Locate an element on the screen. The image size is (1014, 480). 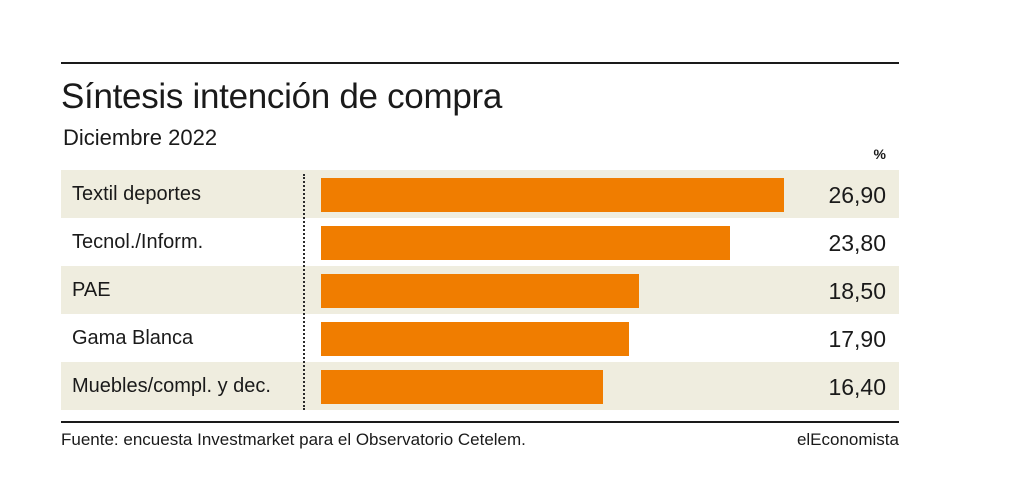
bar-row: PAE 18,50 is located at coordinates (480, 290).